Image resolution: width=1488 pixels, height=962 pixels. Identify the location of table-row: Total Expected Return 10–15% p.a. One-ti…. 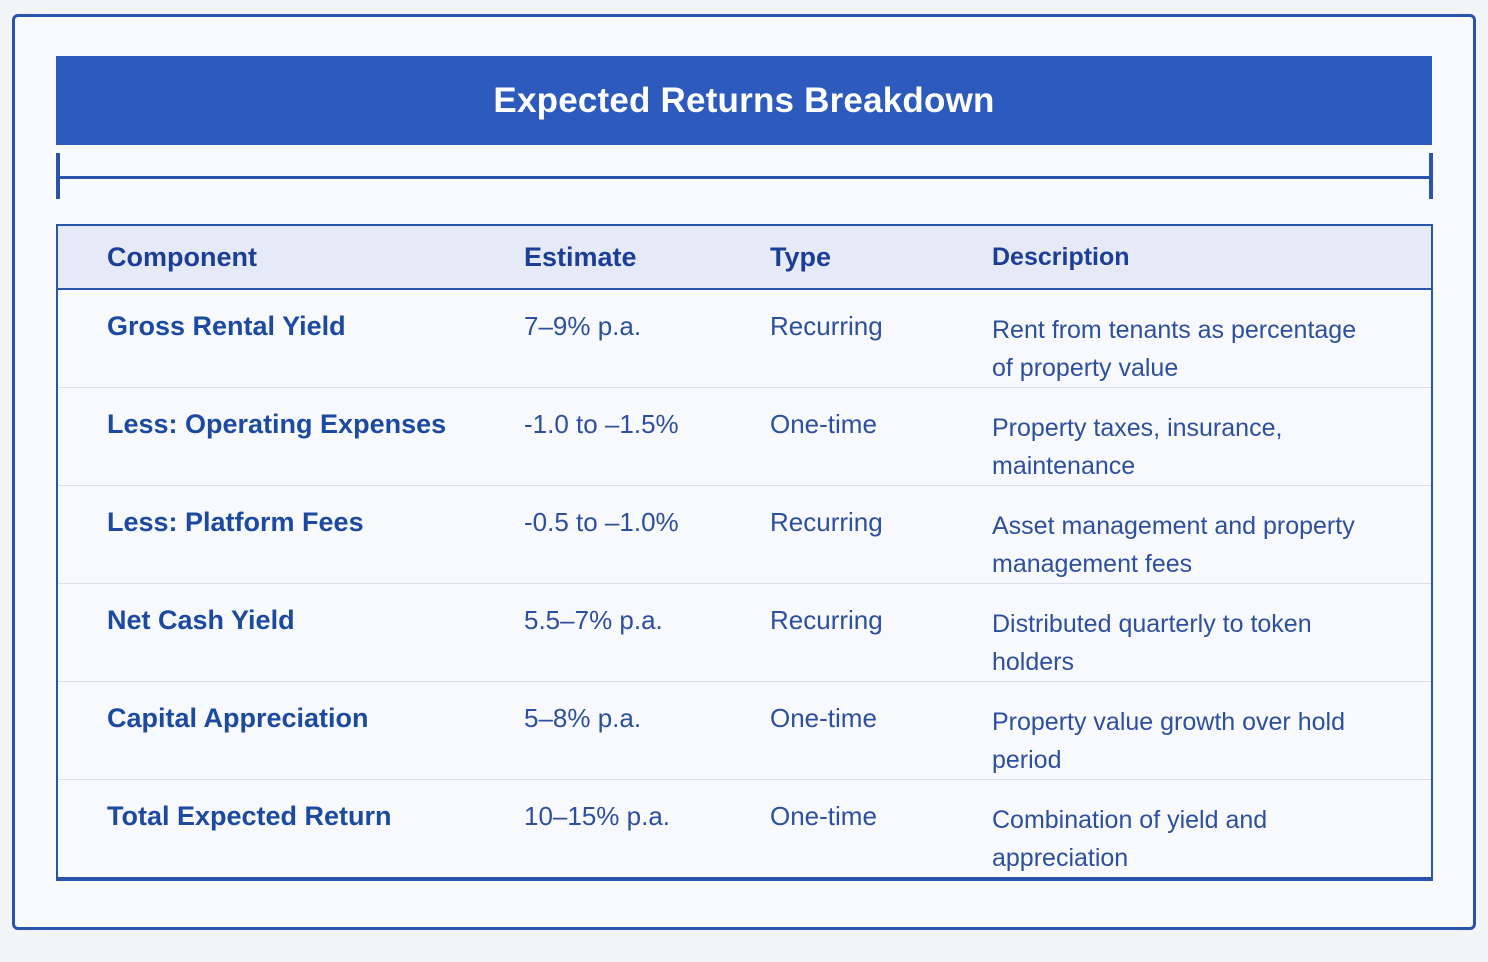
(744, 828).